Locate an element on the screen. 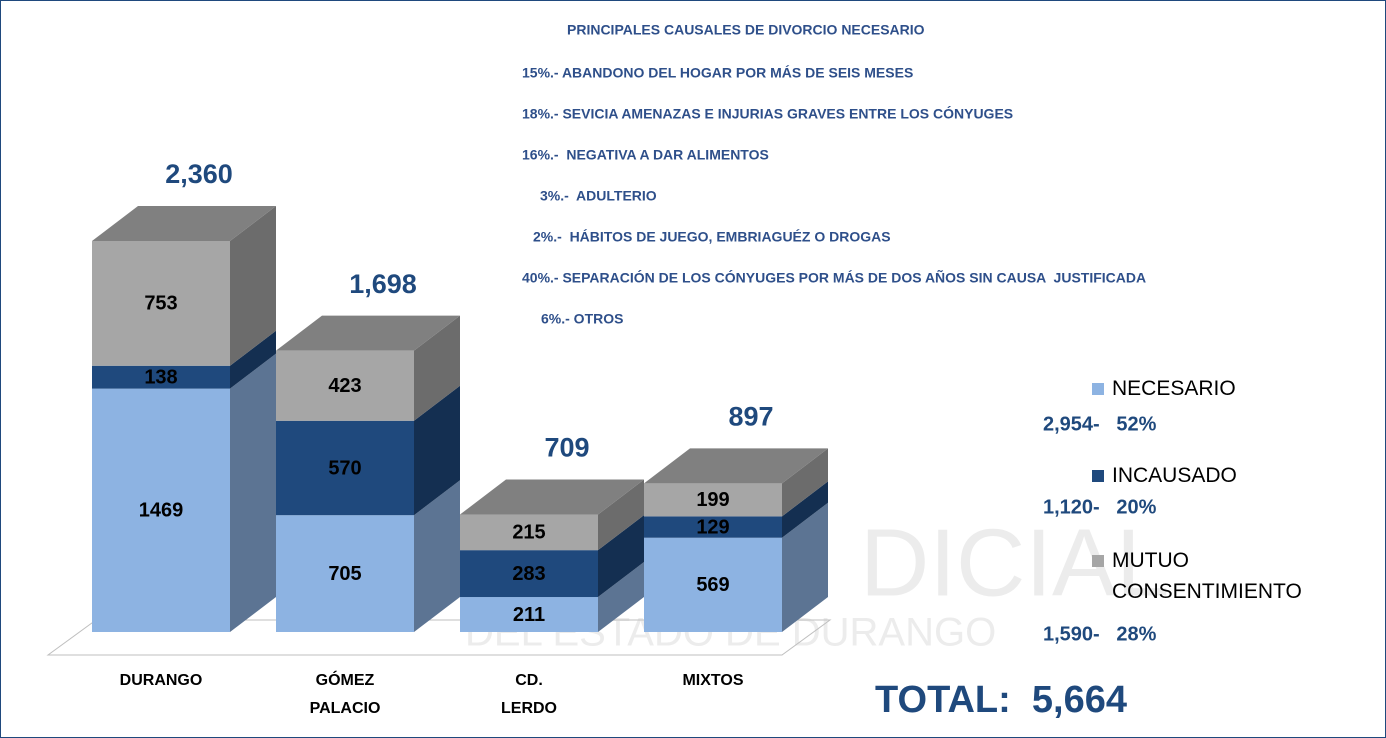 This screenshot has height=738, width=1386. value-label: 423 is located at coordinates (344, 386).